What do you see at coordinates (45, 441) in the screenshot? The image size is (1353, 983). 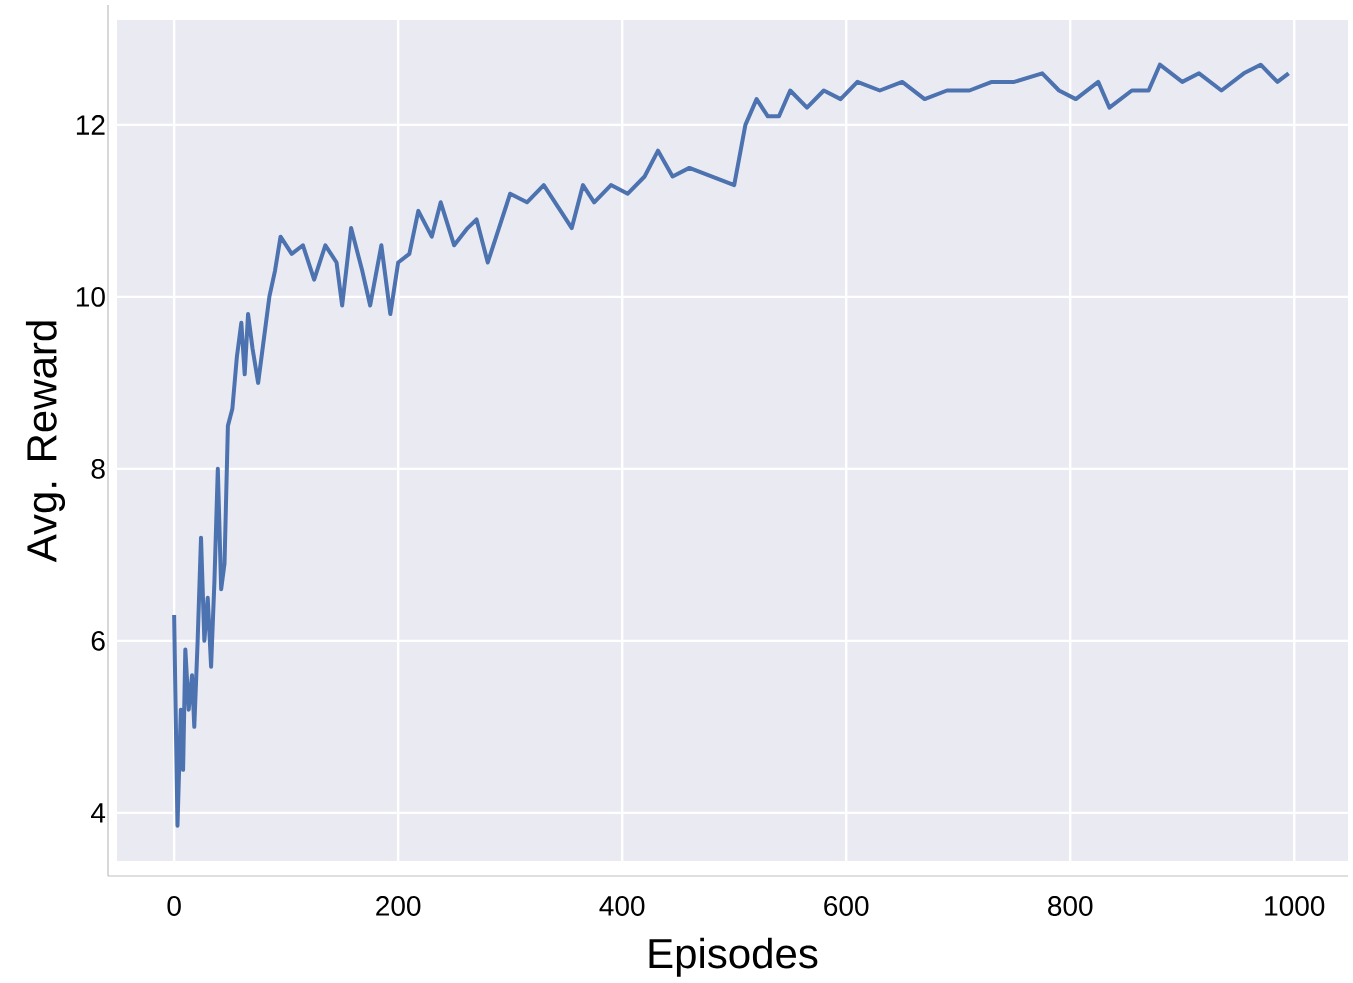 I see `y-axis-title: Avg. Reward` at bounding box center [45, 441].